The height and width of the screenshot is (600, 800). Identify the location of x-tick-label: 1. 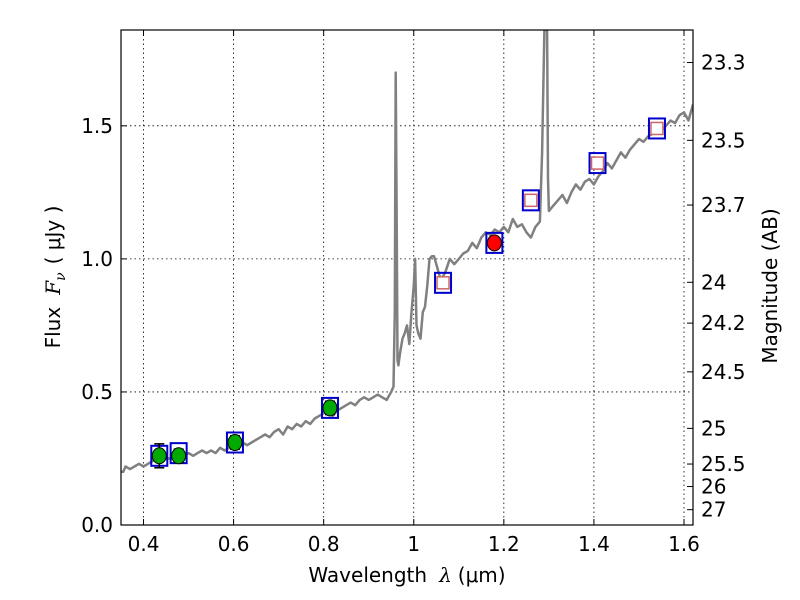
(413, 544).